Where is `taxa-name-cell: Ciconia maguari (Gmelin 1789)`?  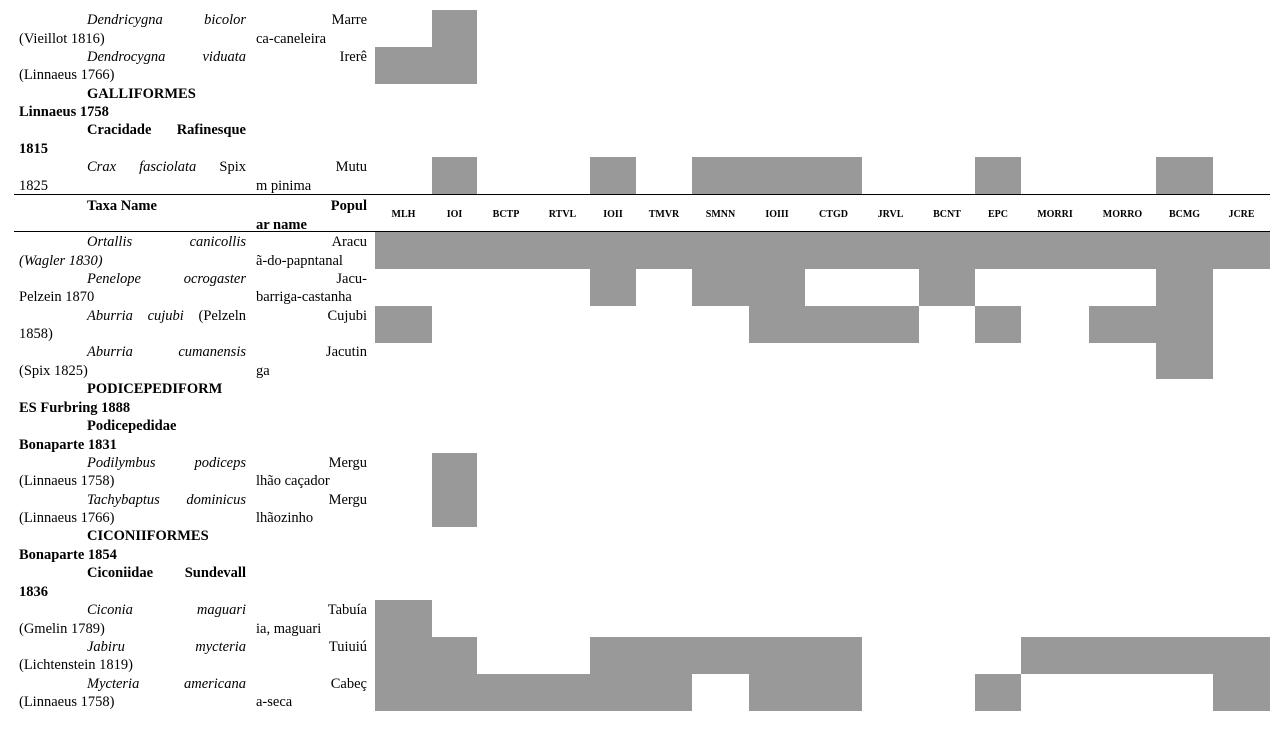 taxa-name-cell: Ciconia maguari (Gmelin 1789) is located at coordinates (132, 619).